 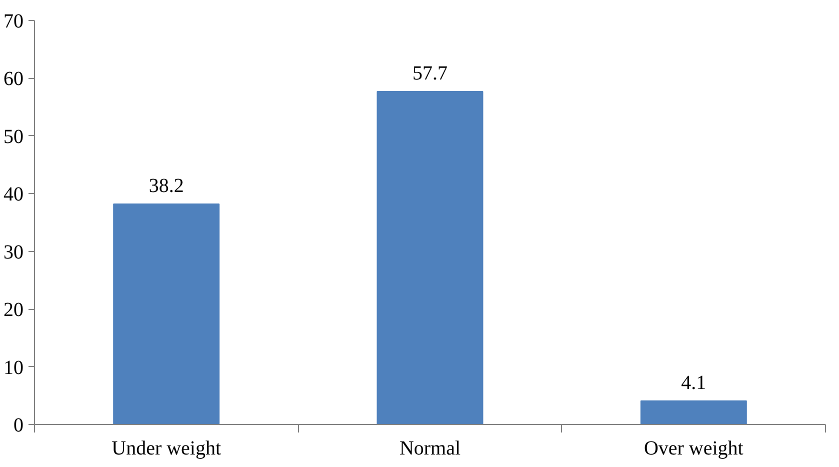 I want to click on y-tick-label: 50, so click(x=14, y=137).